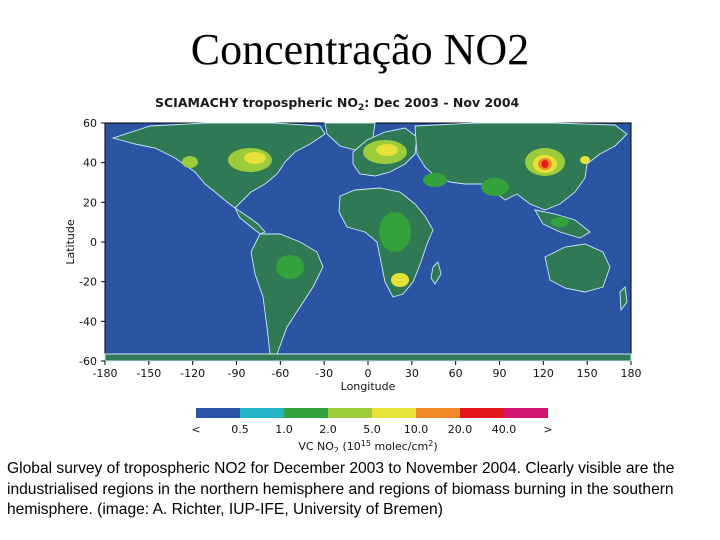  Describe the element at coordinates (70, 242) in the screenshot. I see `y-axis-label: Latitude` at that location.